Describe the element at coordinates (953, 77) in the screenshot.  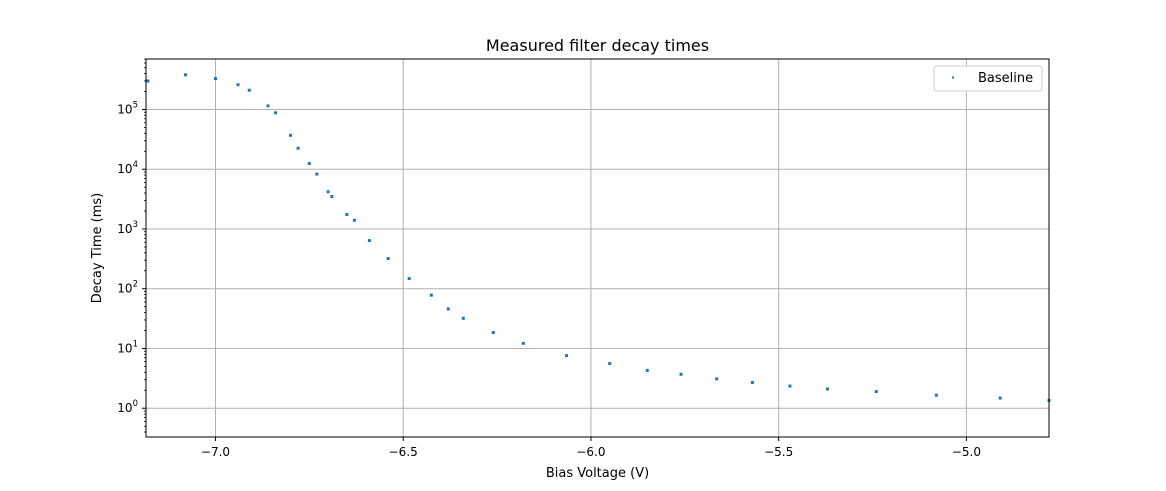
I see `legend-marker` at that location.